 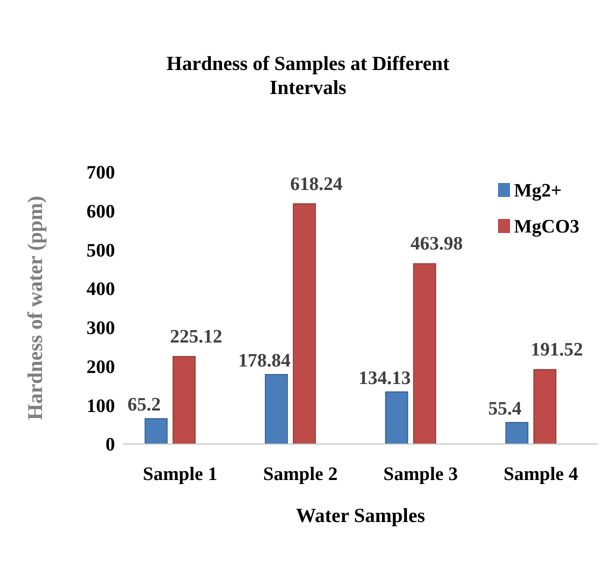 I want to click on y-tick-label: 100, so click(x=100, y=406).